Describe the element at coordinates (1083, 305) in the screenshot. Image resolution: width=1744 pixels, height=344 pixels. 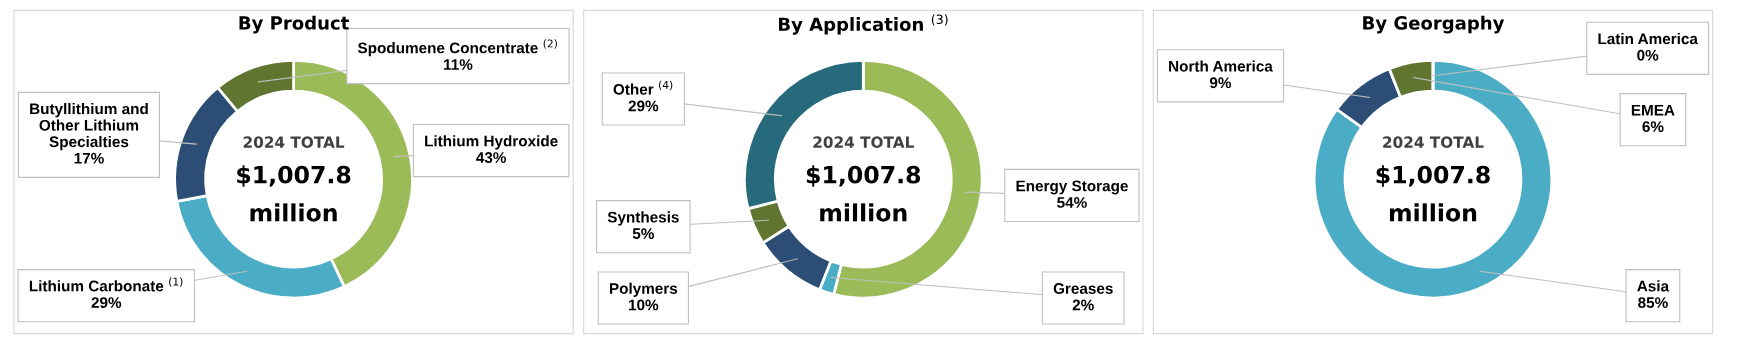
I see `data-label: 2%` at that location.